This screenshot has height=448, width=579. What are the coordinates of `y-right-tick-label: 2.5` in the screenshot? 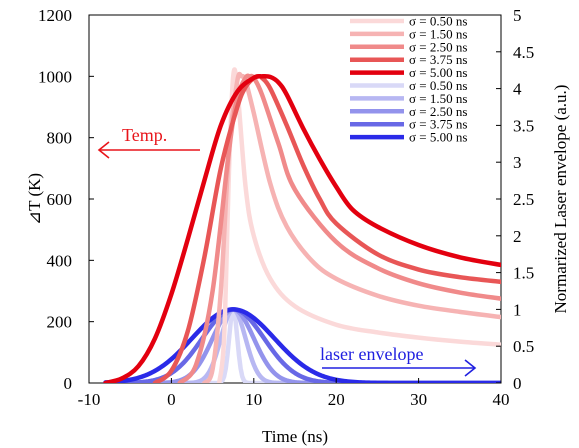 It's located at (523, 199).